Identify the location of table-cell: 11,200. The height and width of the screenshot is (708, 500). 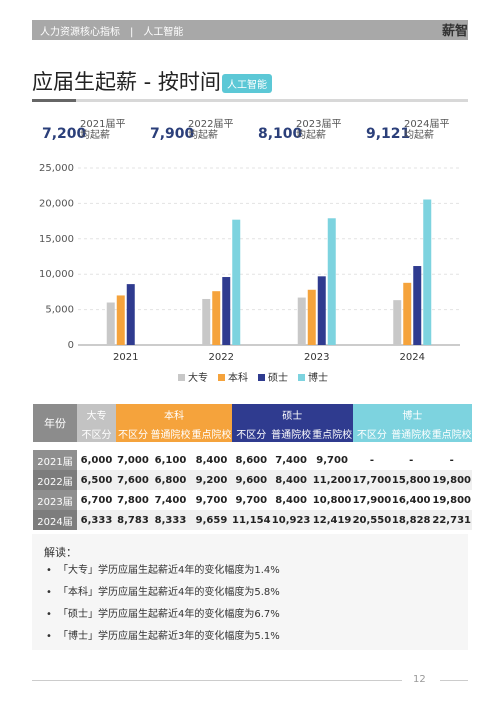
(332, 480).